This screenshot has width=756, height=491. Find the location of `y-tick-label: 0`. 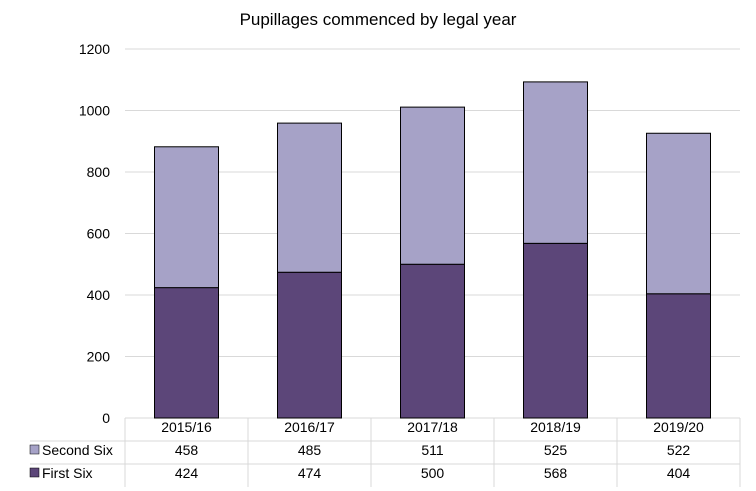

y-tick-label: 0 is located at coordinates (106, 418).